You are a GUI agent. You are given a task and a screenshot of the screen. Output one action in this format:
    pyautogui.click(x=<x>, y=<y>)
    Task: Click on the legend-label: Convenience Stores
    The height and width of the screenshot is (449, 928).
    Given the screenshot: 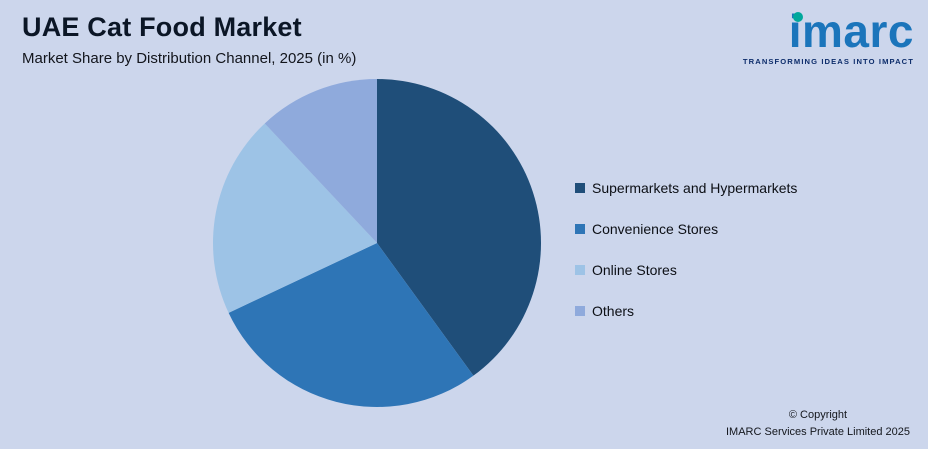 What is the action you would take?
    pyautogui.click(x=655, y=229)
    